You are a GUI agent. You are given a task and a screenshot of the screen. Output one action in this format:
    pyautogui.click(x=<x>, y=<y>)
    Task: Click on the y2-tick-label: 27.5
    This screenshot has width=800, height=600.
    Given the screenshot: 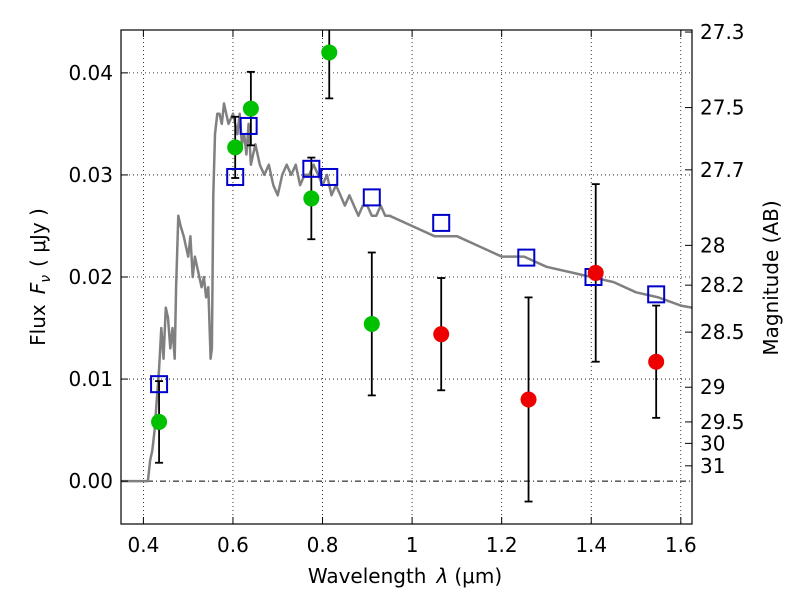 What is the action you would take?
    pyautogui.click(x=722, y=108)
    